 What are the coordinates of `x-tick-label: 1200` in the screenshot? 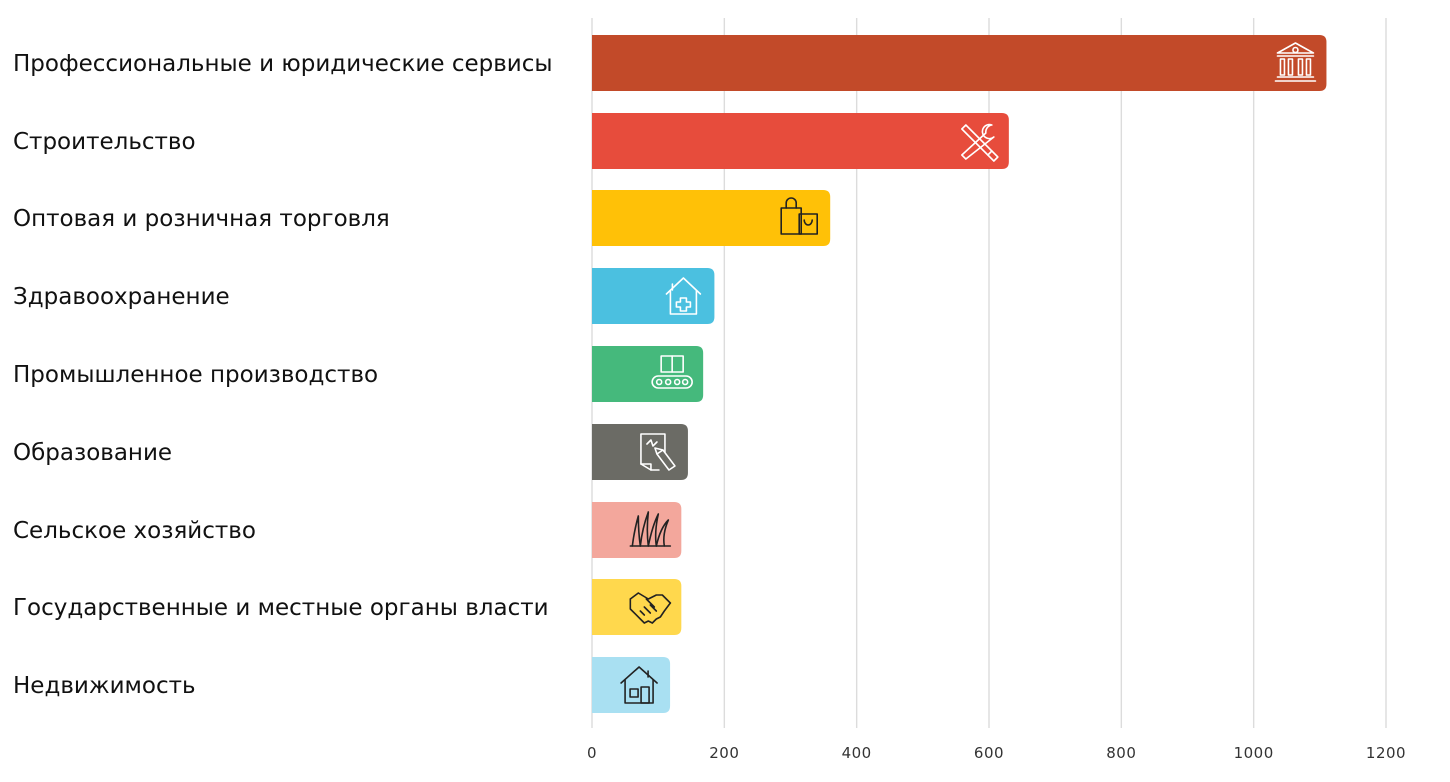 It's located at (1386, 753).